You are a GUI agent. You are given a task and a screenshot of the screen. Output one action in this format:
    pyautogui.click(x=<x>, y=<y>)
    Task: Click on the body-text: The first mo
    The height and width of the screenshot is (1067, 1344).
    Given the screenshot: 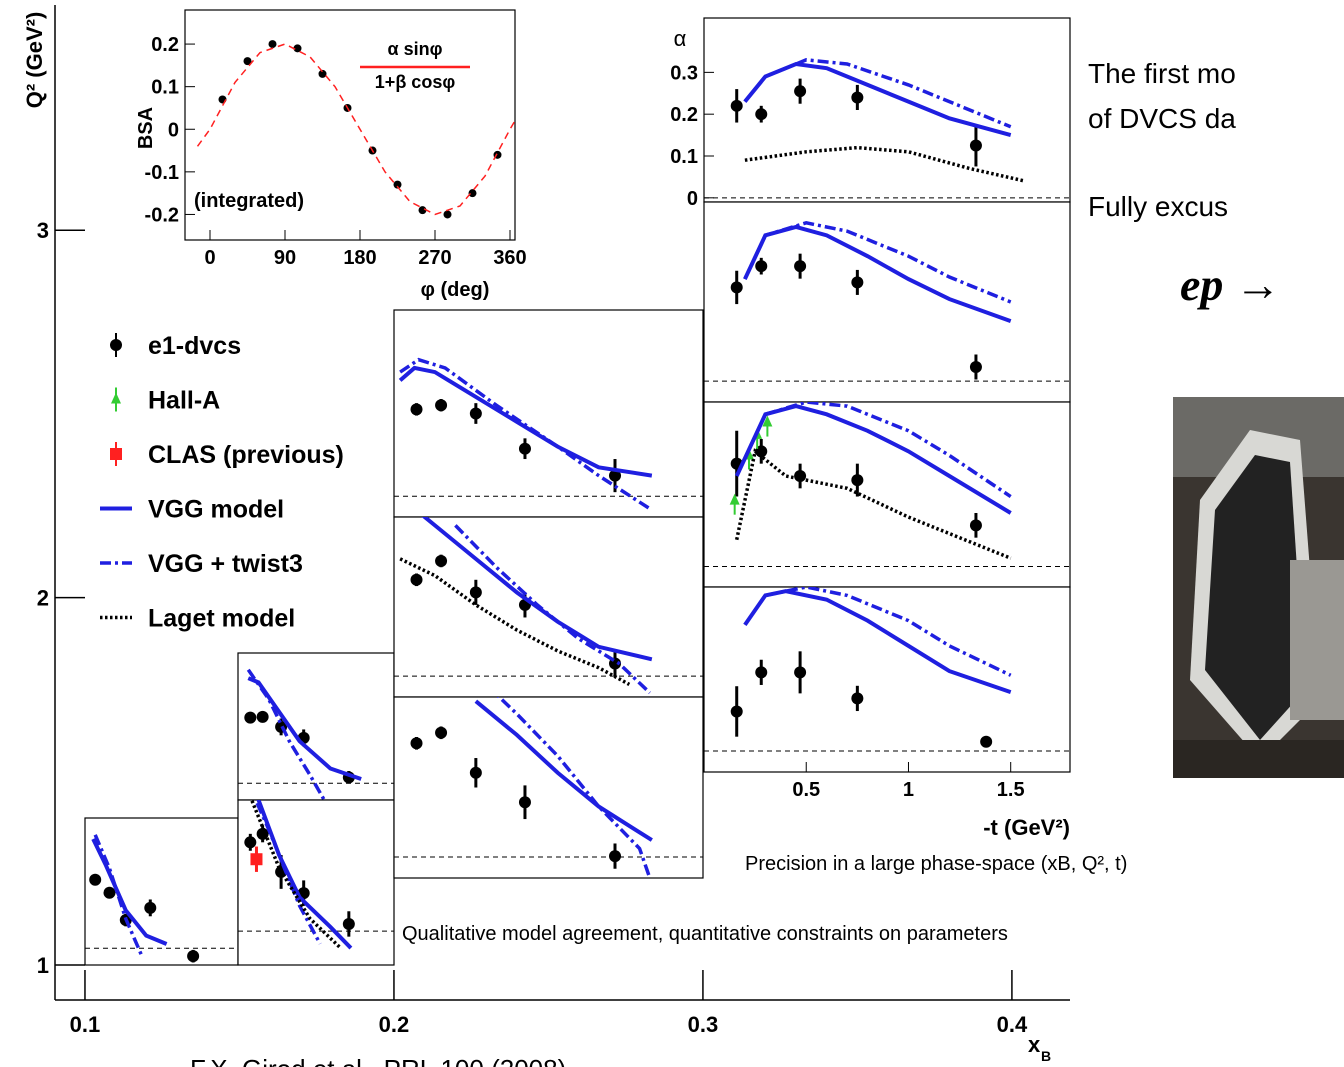 What is the action you would take?
    pyautogui.click(x=1162, y=73)
    